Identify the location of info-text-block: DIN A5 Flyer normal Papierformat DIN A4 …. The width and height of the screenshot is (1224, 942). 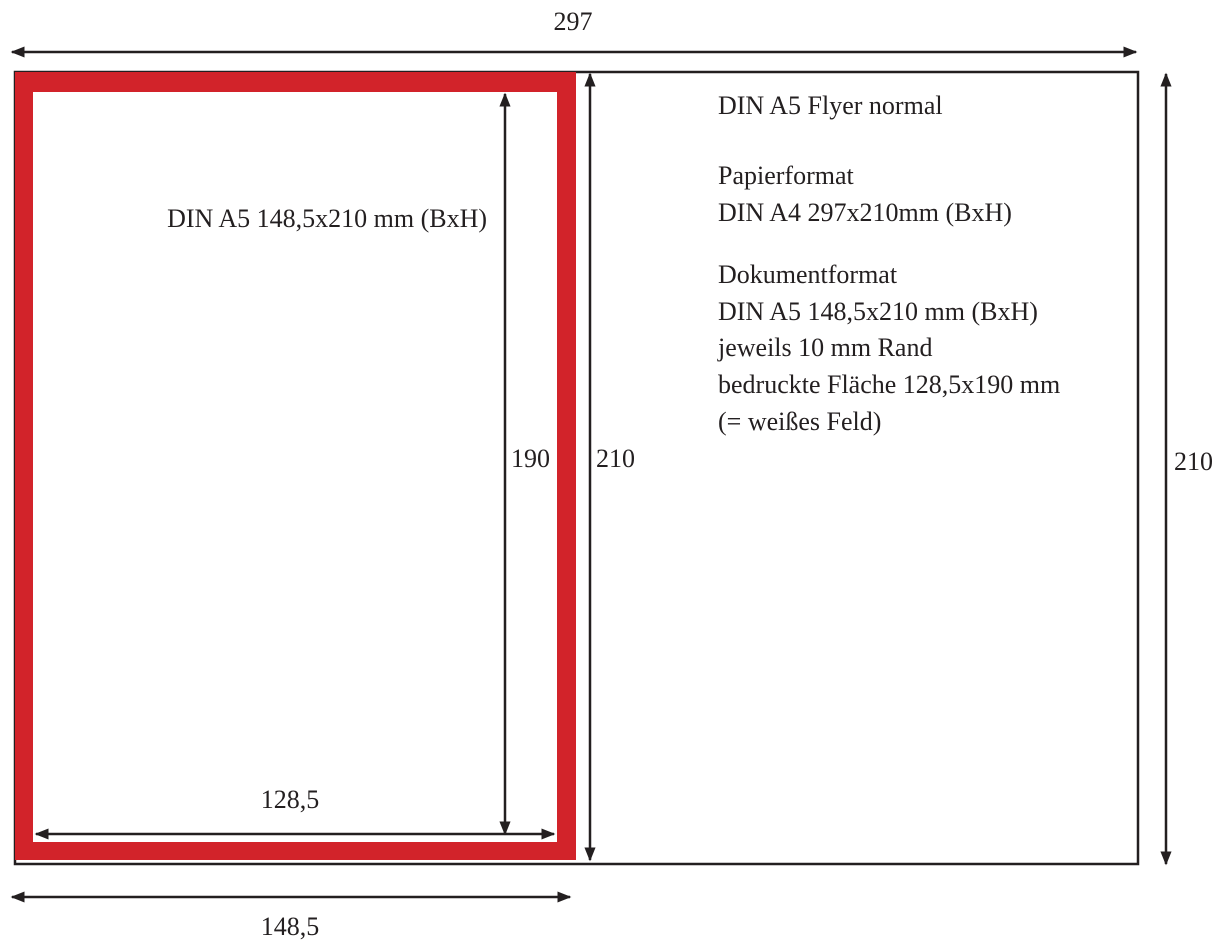
(888, 263).